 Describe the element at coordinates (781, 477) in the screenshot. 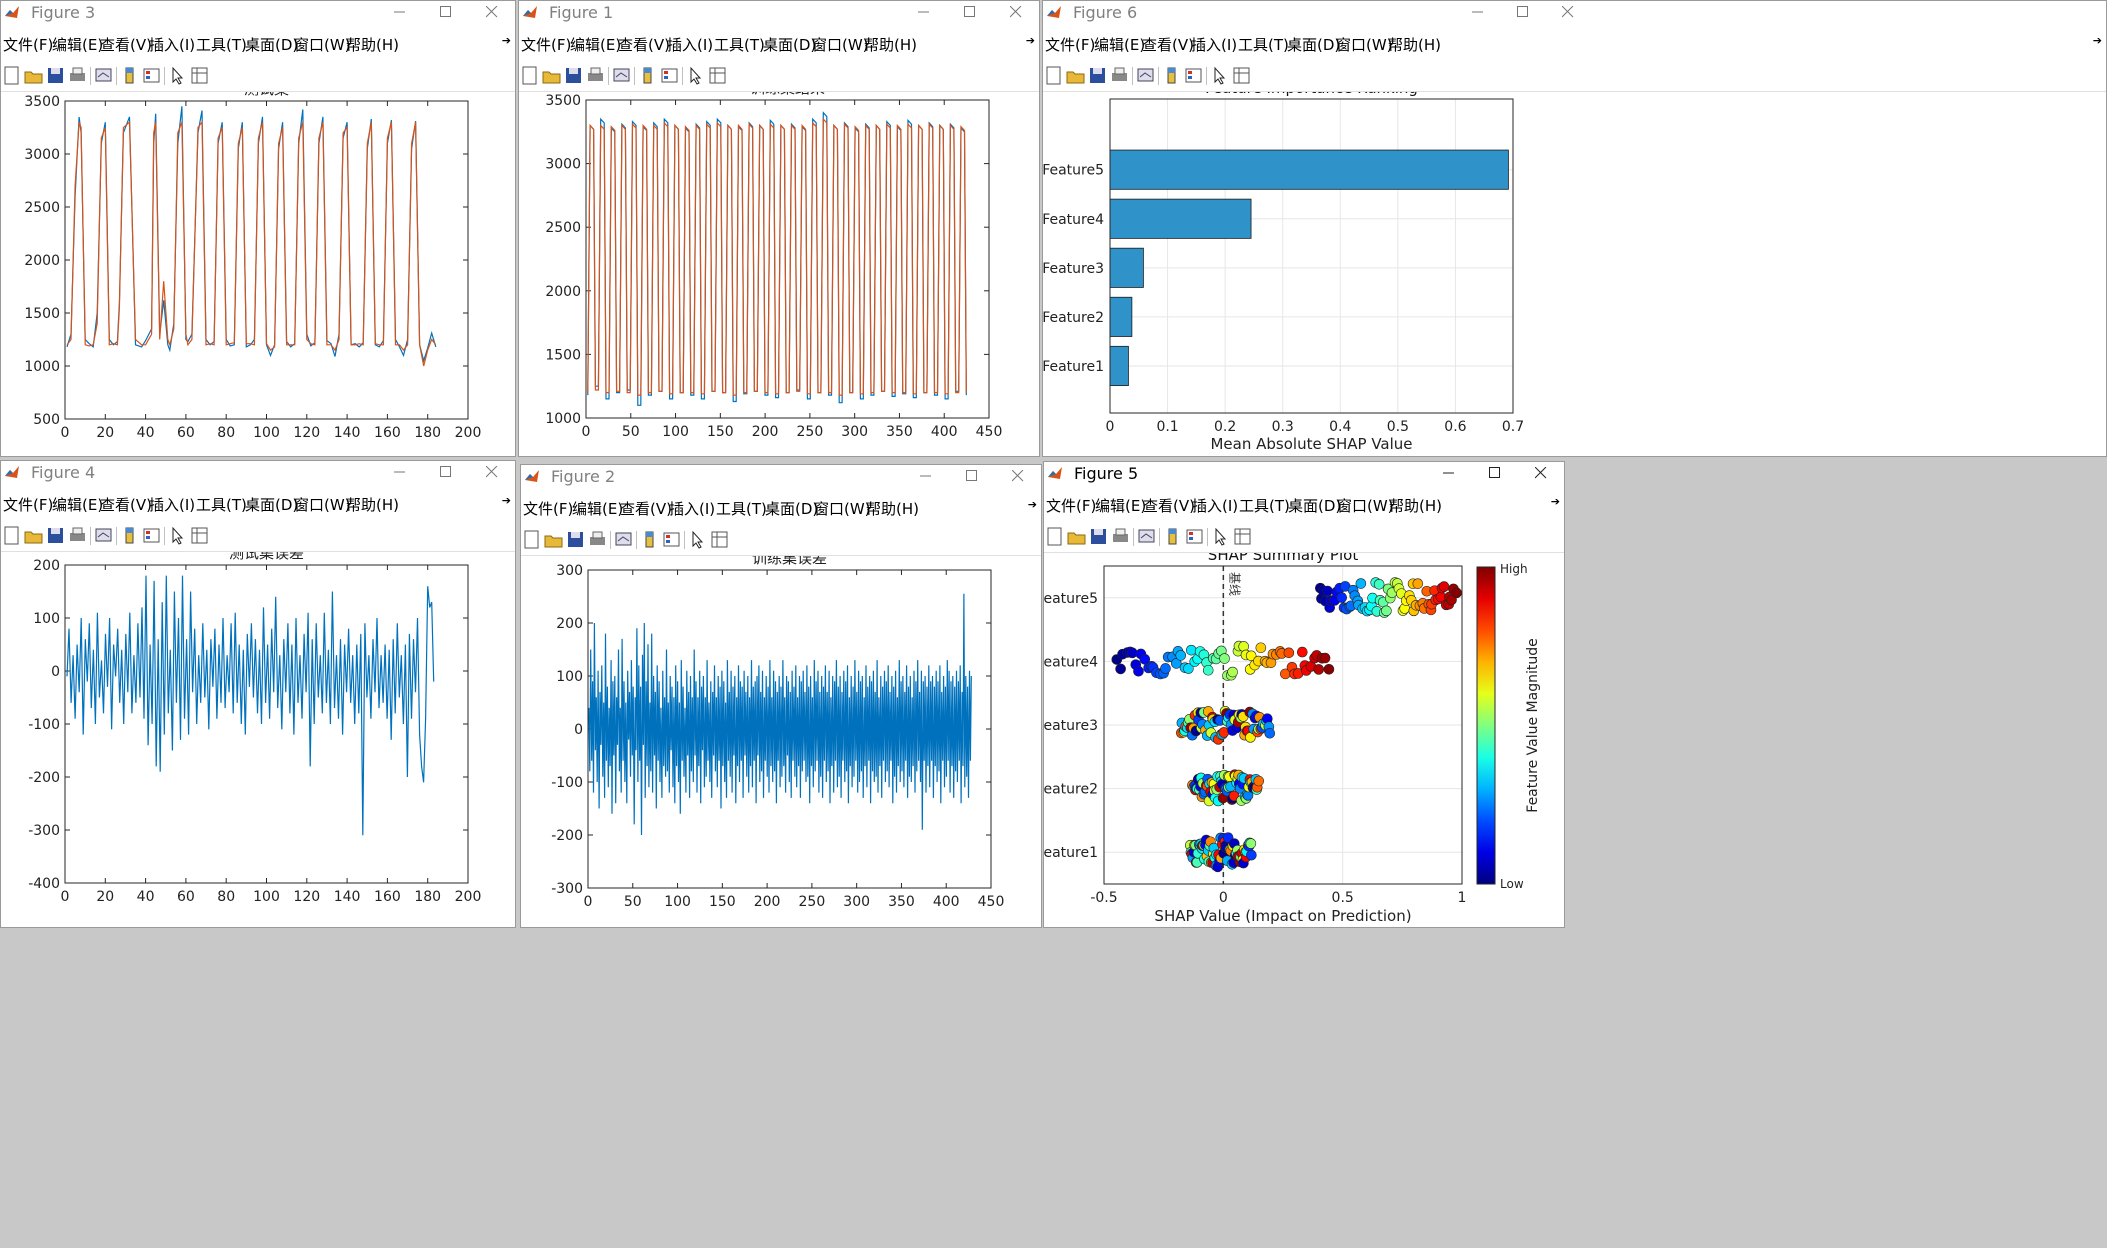

I see `title-bar: Figure 2` at that location.